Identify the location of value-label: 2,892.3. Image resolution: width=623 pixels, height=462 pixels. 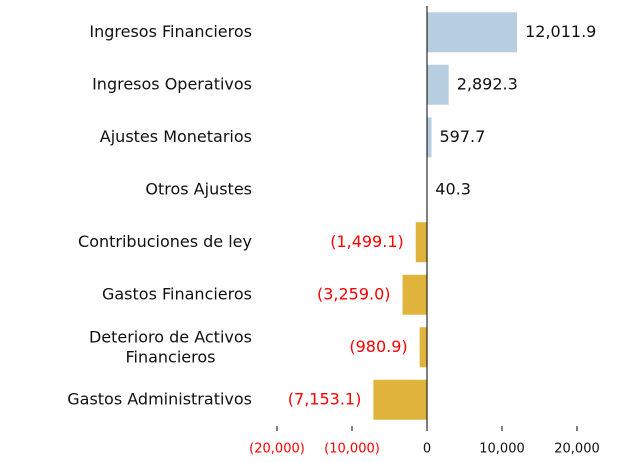
(487, 83).